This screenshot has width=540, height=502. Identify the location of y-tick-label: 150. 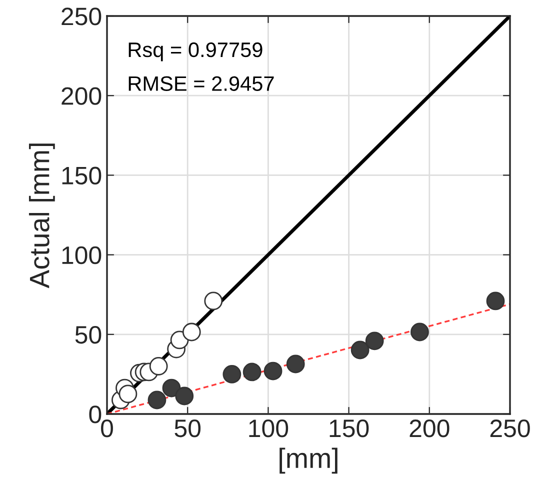
(82, 175).